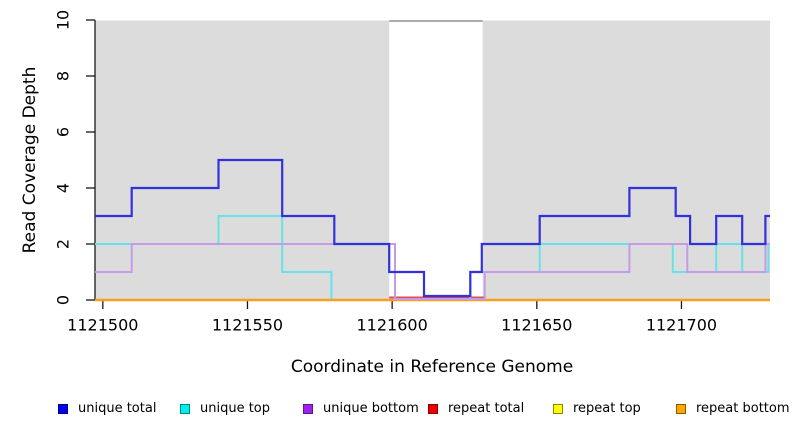 The width and height of the screenshot is (792, 432). What do you see at coordinates (63, 188) in the screenshot?
I see `y-tick-label: 4` at bounding box center [63, 188].